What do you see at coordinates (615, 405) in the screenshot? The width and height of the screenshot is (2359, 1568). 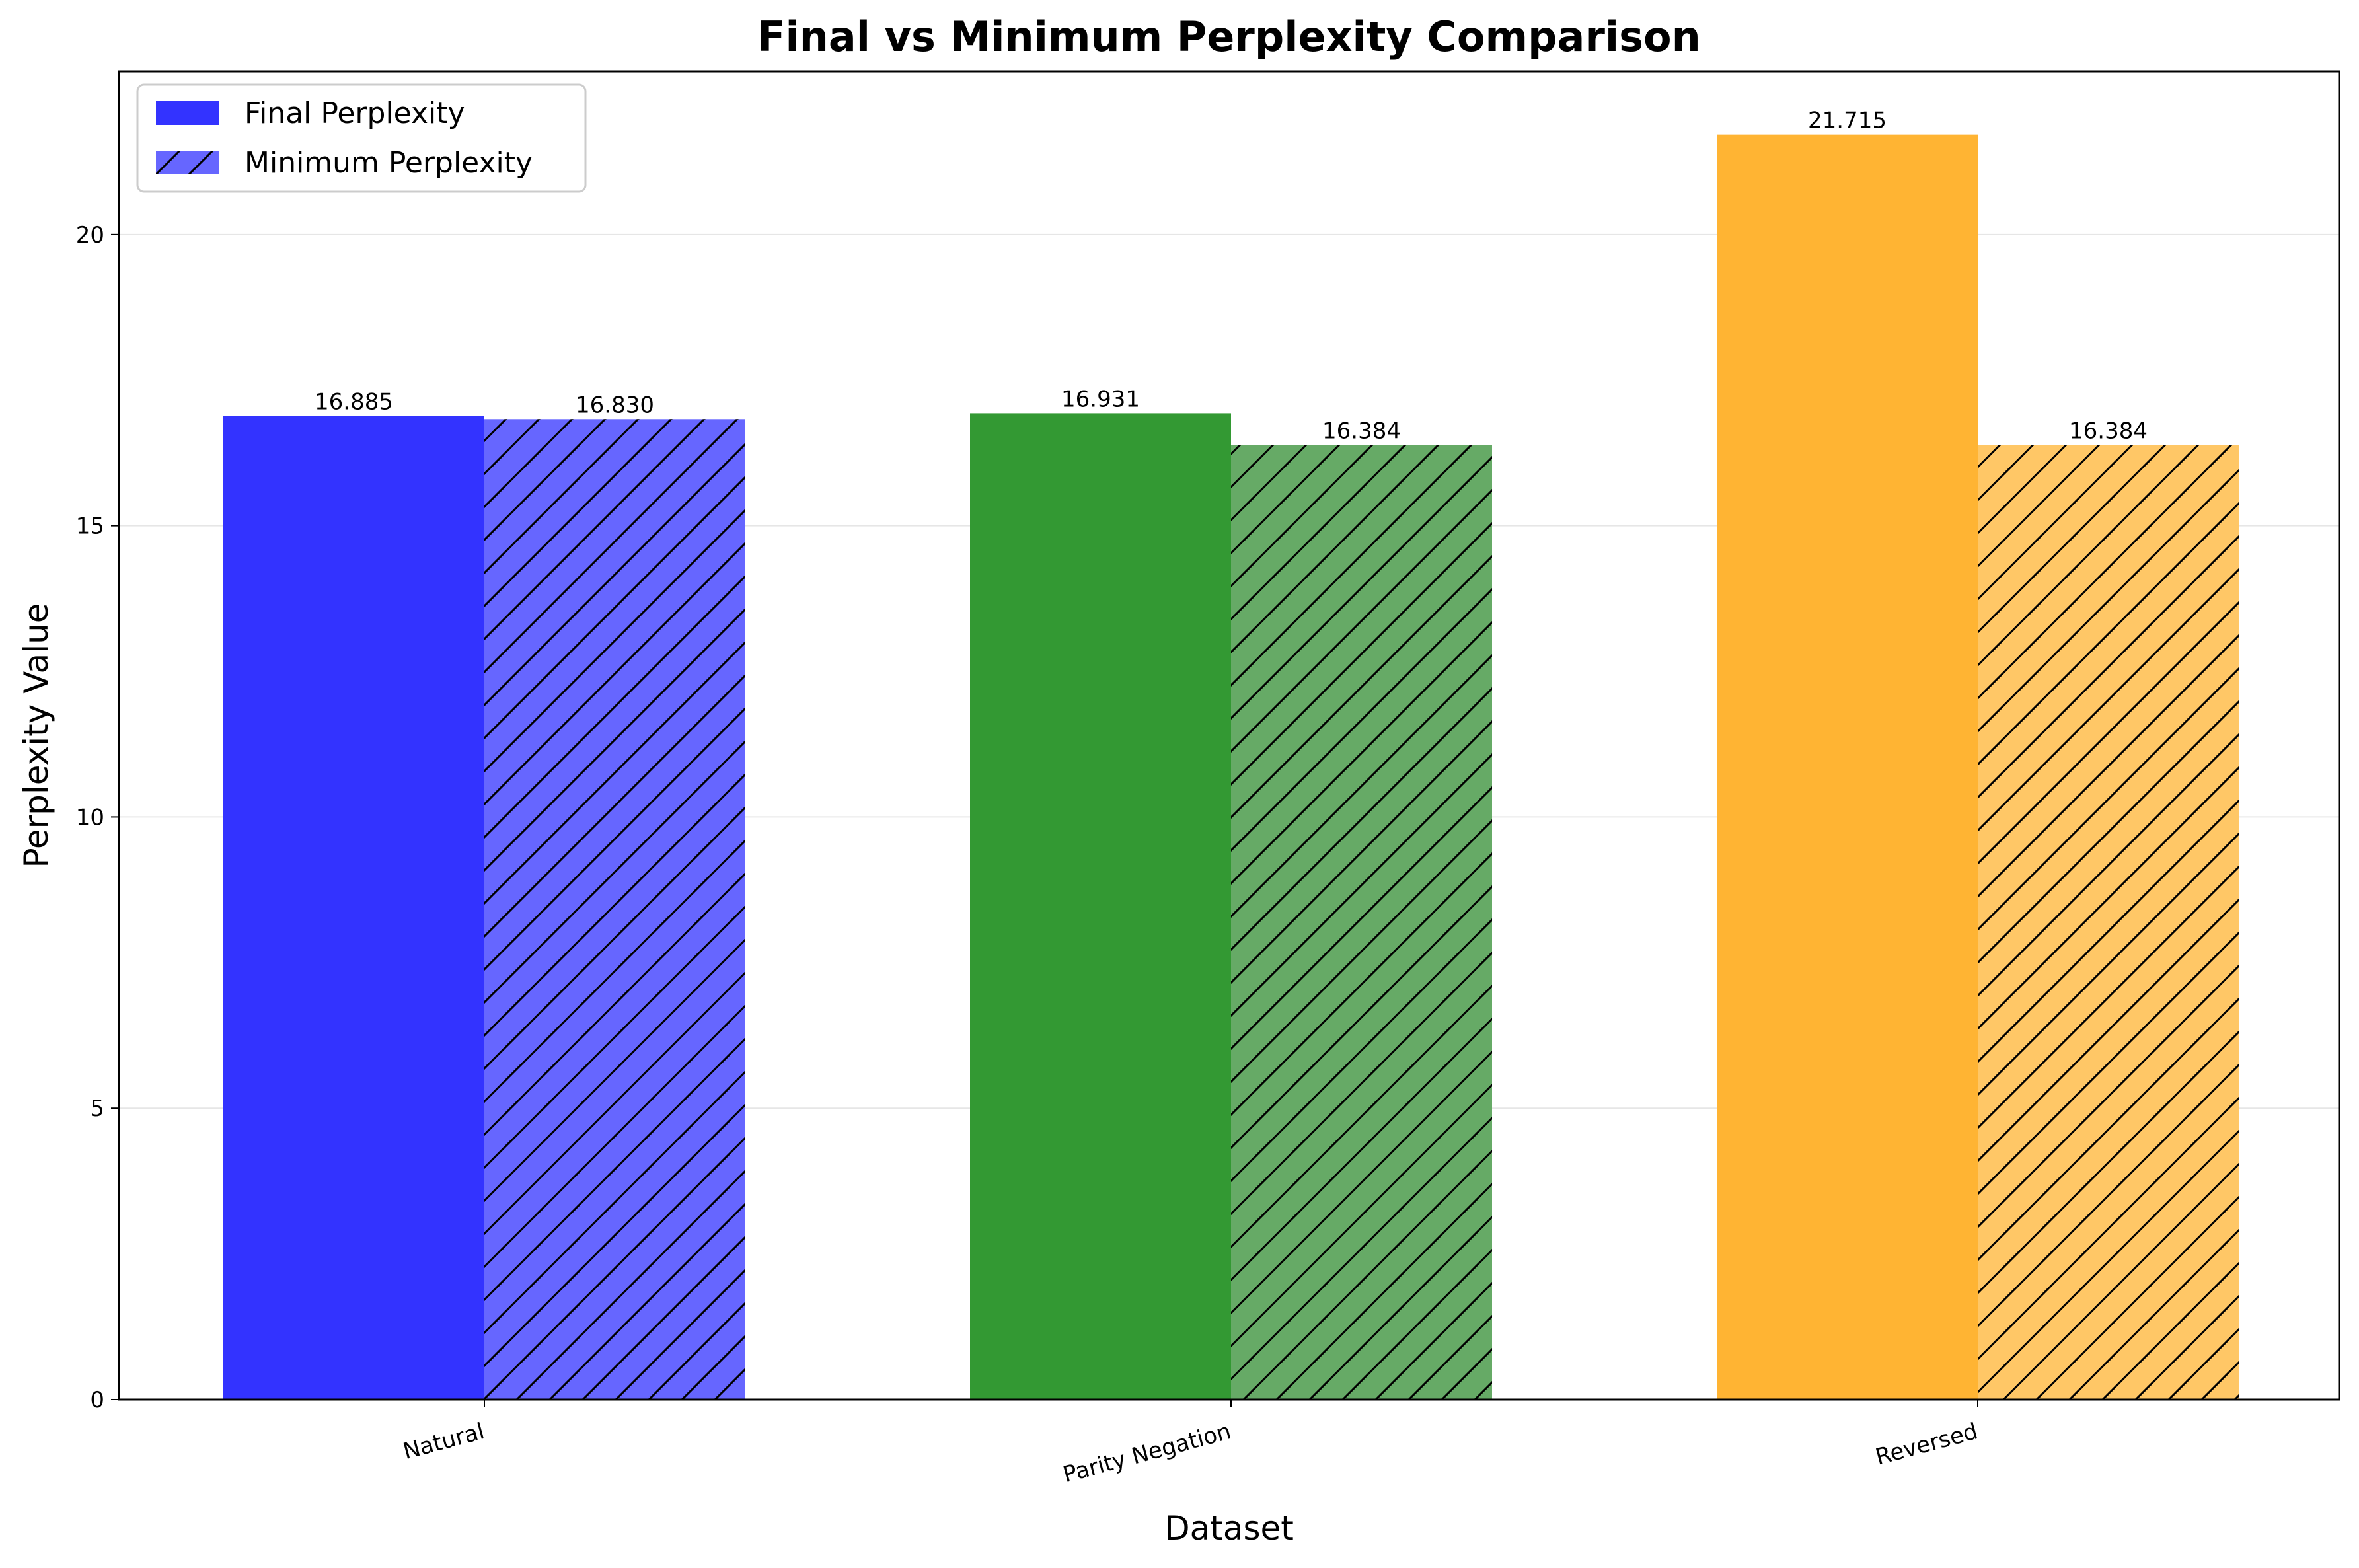 I see `bar-value-label: 16.830` at bounding box center [615, 405].